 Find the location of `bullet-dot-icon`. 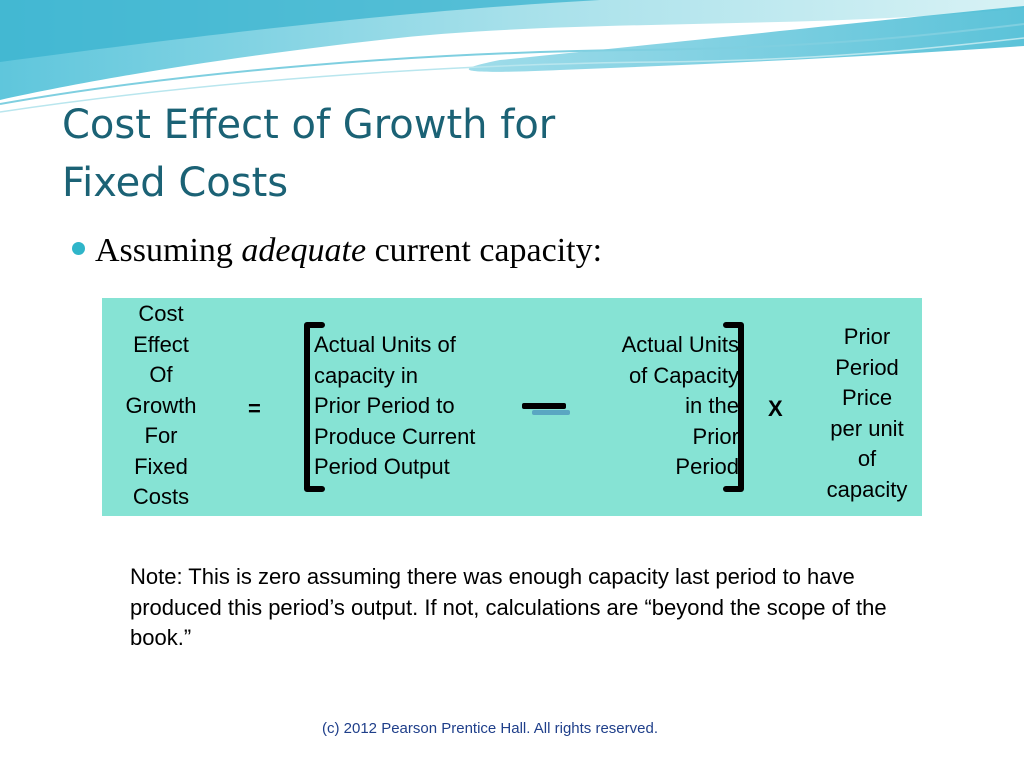

bullet-dot-icon is located at coordinates (78, 248).